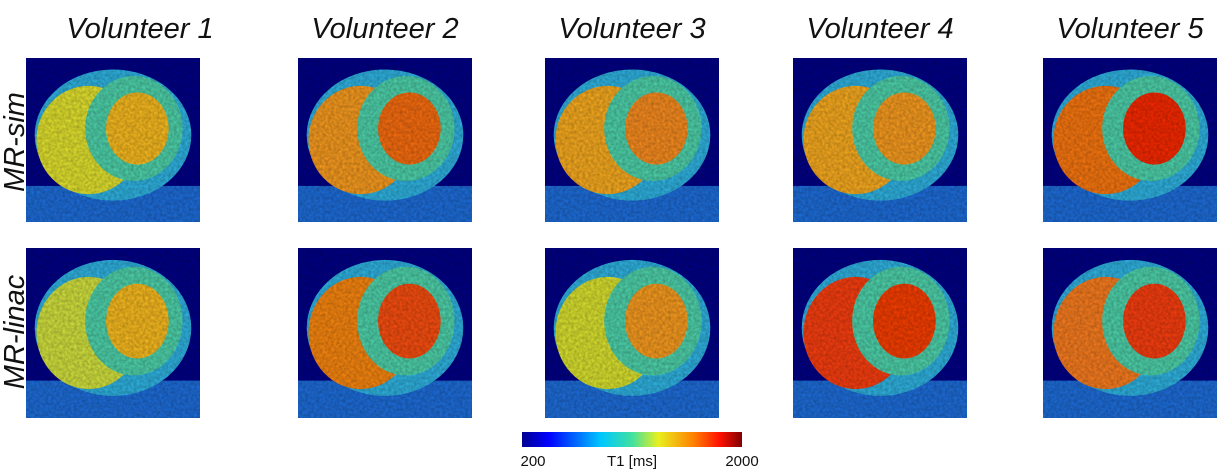 The width and height of the screenshot is (1217, 473). Describe the element at coordinates (631, 29) in the screenshot. I see `column-title: Volunteer 3` at that location.